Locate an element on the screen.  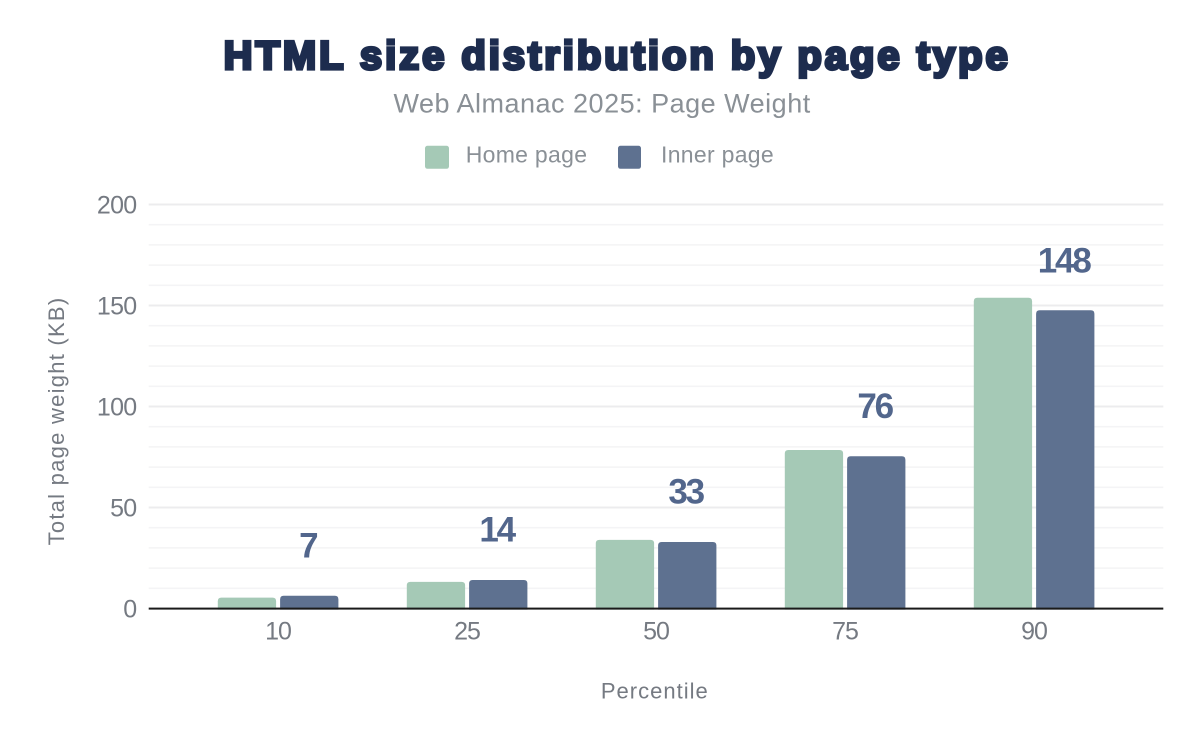
svg-text: 150 is located at coordinates (117, 307).